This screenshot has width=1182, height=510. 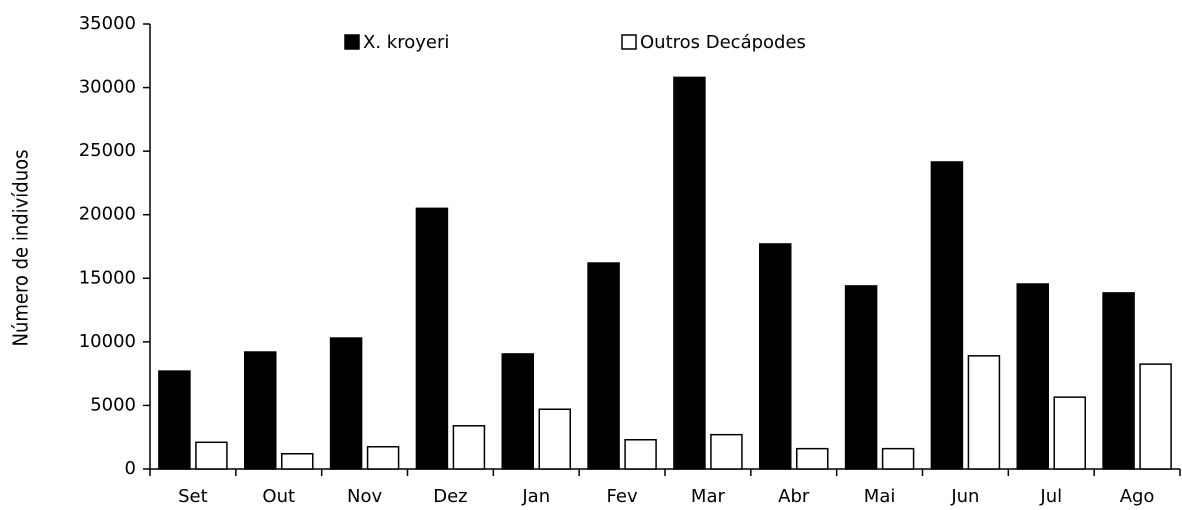 What do you see at coordinates (107, 214) in the screenshot?
I see `y-tick-label: 20000` at bounding box center [107, 214].